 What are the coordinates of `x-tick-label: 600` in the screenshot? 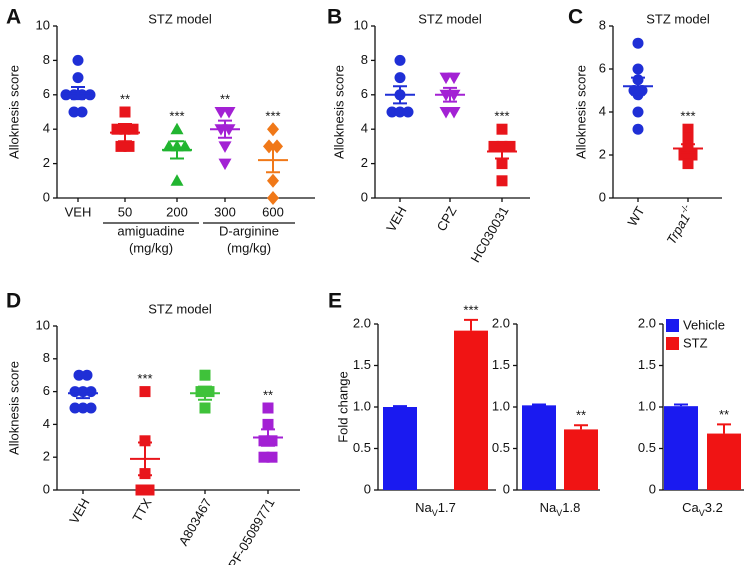 It's located at (273, 211).